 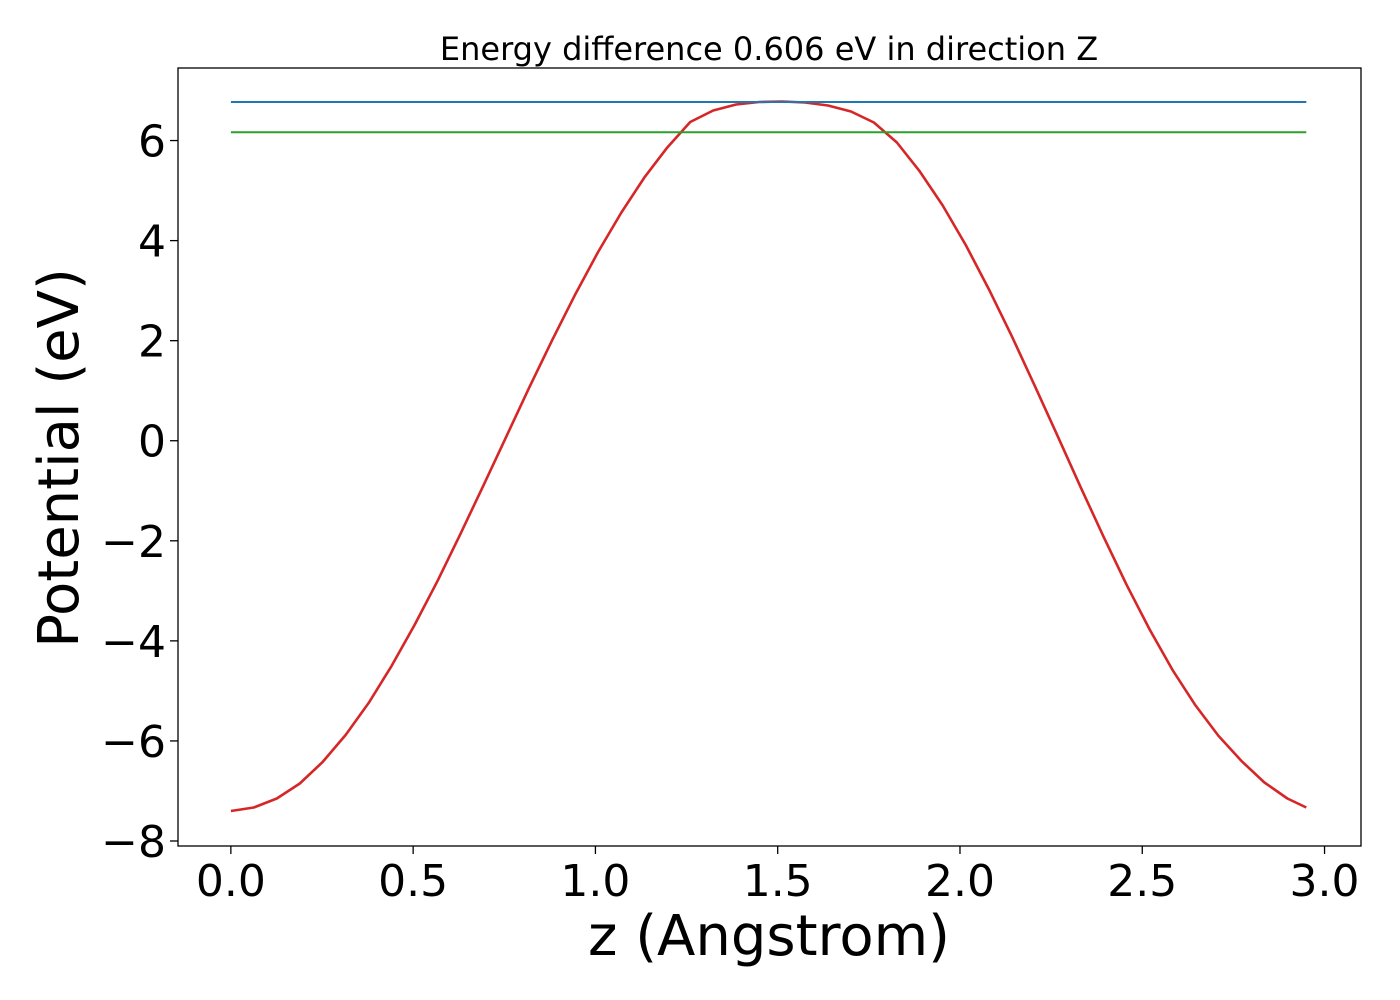 What do you see at coordinates (778, 881) in the screenshot?
I see `x-tick-label: 1.5` at bounding box center [778, 881].